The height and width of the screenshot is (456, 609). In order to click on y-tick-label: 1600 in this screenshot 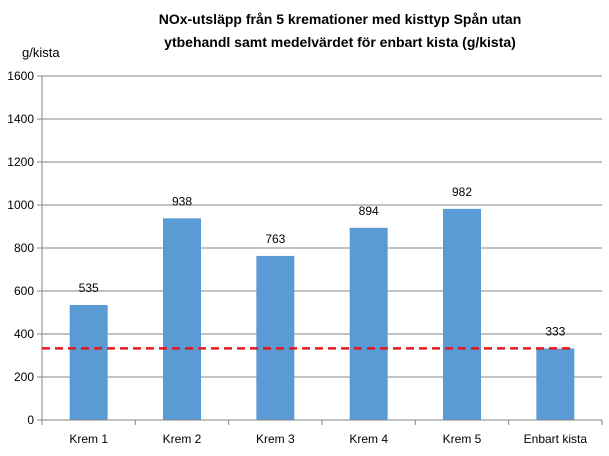, I will do `click(20, 76)`.